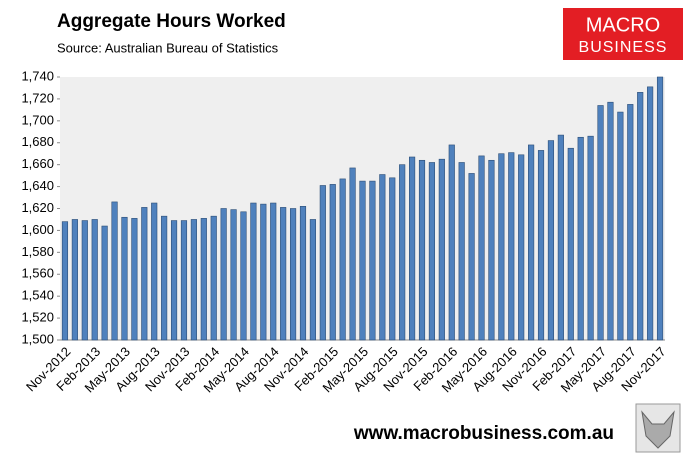 Image resolution: width=694 pixels, height=456 pixels. Describe the element at coordinates (168, 47) in the screenshot. I see `chart-subtitle: Source: Australian Bureau of Statistics` at that location.